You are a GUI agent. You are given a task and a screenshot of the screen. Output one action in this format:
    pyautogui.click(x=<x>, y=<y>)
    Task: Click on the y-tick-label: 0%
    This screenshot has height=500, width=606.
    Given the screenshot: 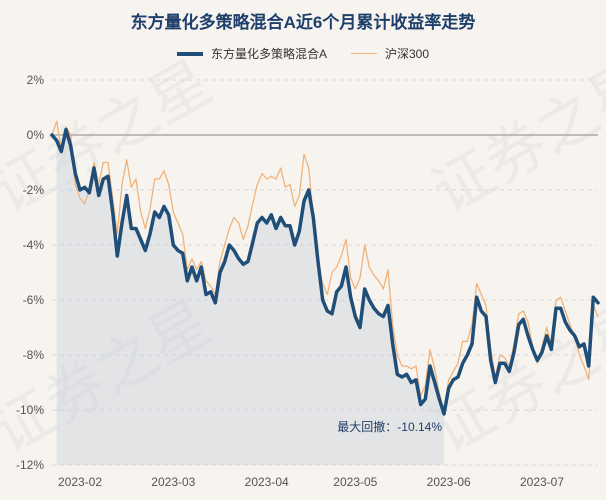 What is the action you would take?
    pyautogui.click(x=36, y=135)
    